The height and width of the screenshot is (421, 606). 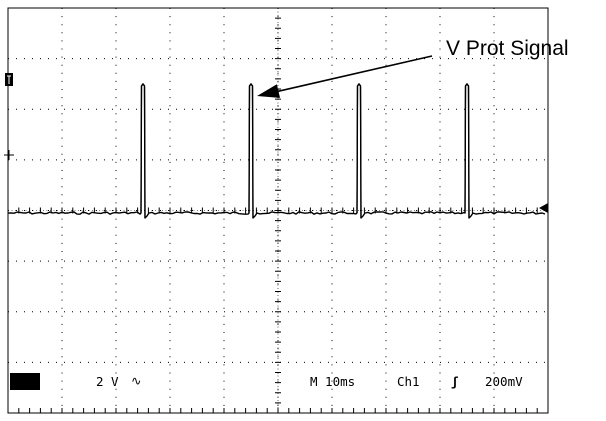 I want to click on channel-badge, so click(x=25, y=381).